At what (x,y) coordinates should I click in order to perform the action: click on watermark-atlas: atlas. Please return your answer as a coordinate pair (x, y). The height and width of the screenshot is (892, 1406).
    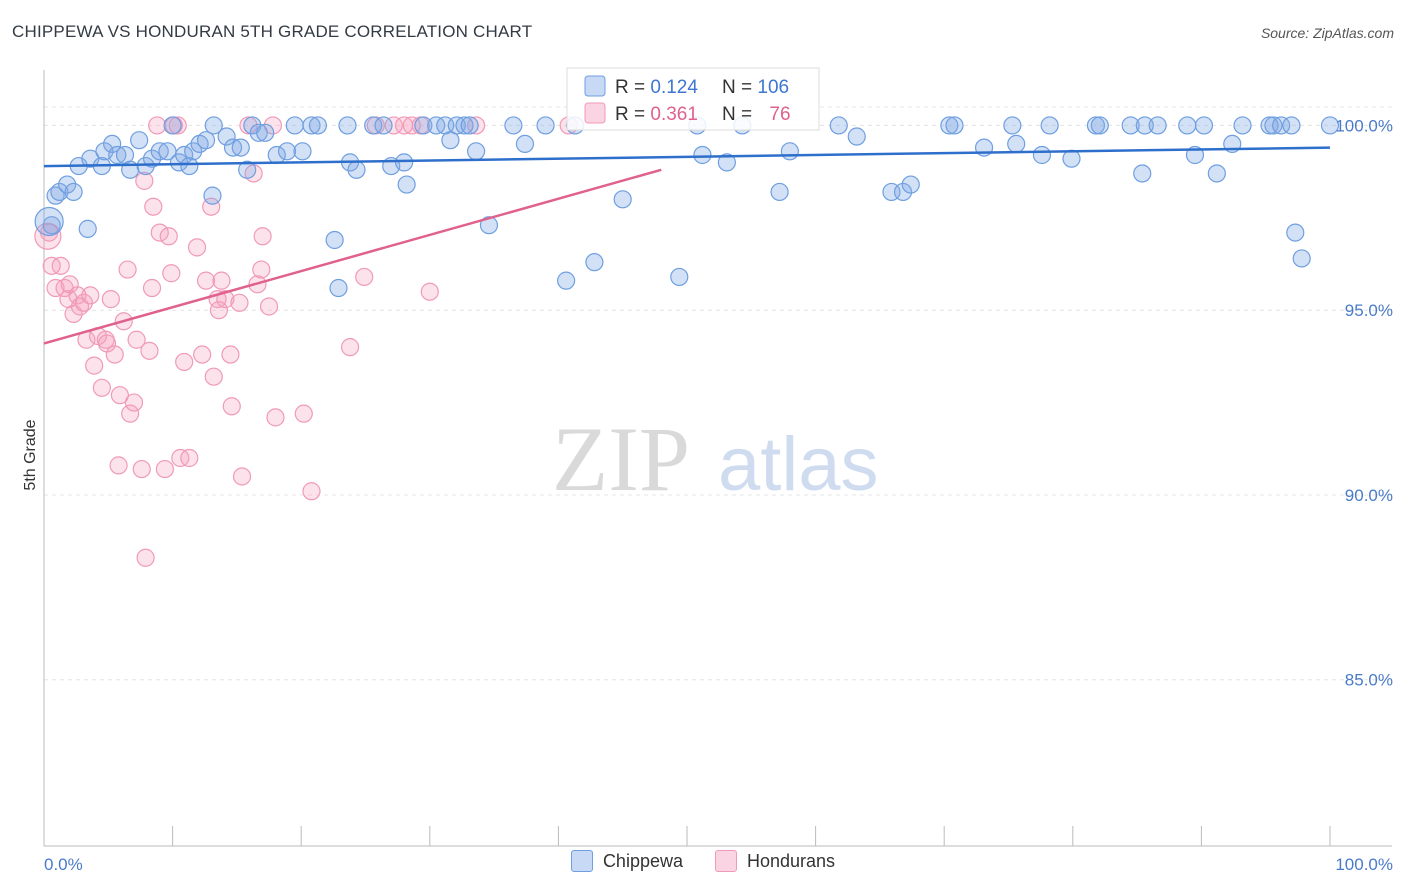
    Looking at the image, I should click on (798, 464).